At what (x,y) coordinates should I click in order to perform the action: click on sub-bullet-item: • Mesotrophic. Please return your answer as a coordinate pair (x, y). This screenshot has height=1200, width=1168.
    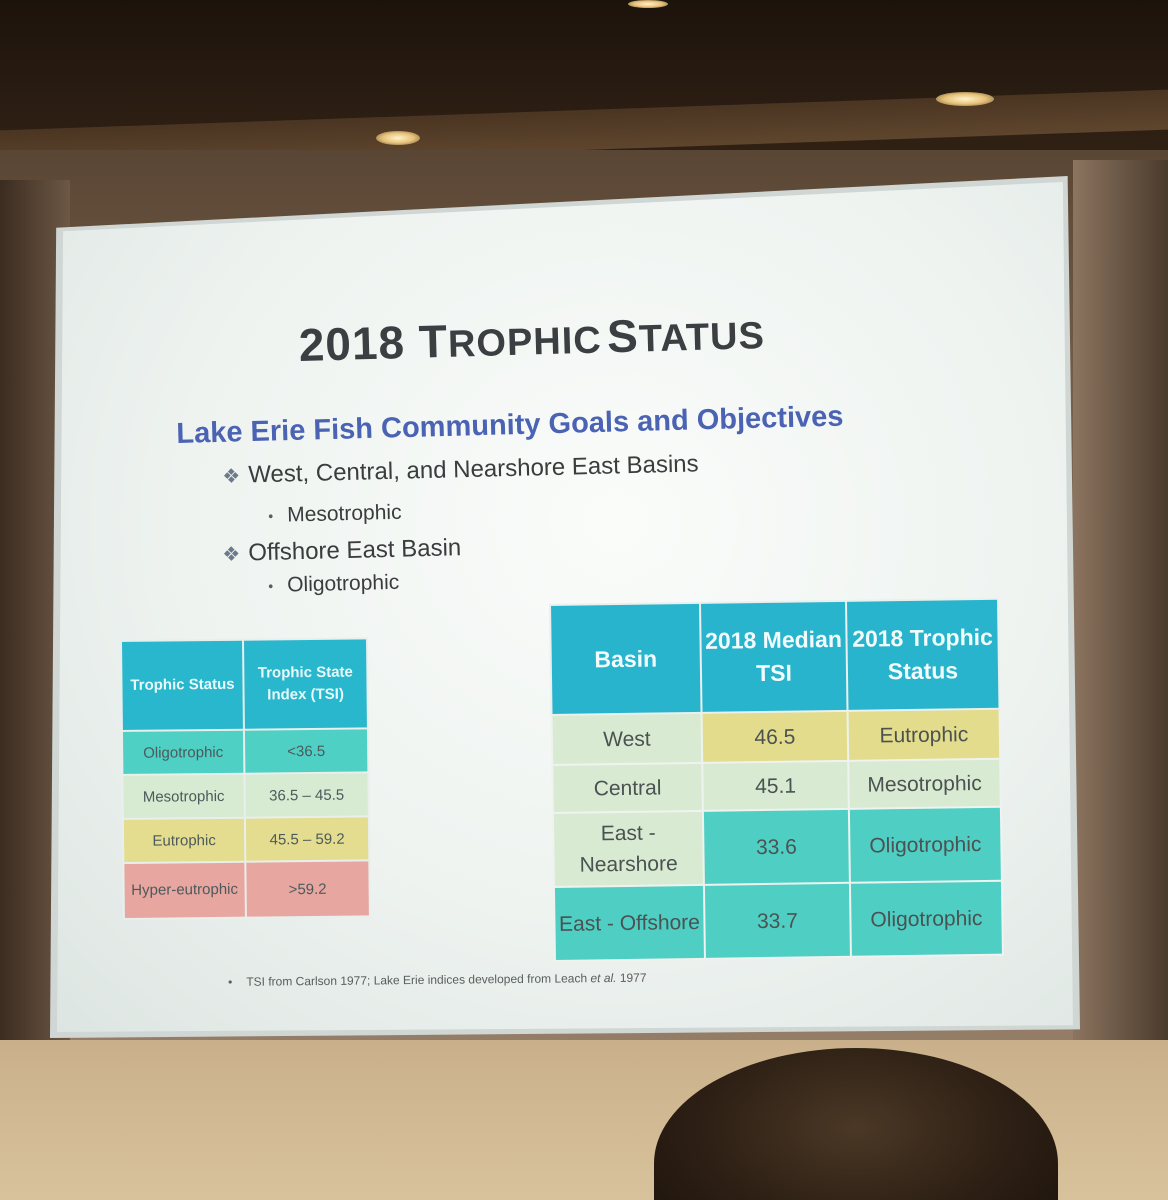
    Looking at the image, I should click on (335, 514).